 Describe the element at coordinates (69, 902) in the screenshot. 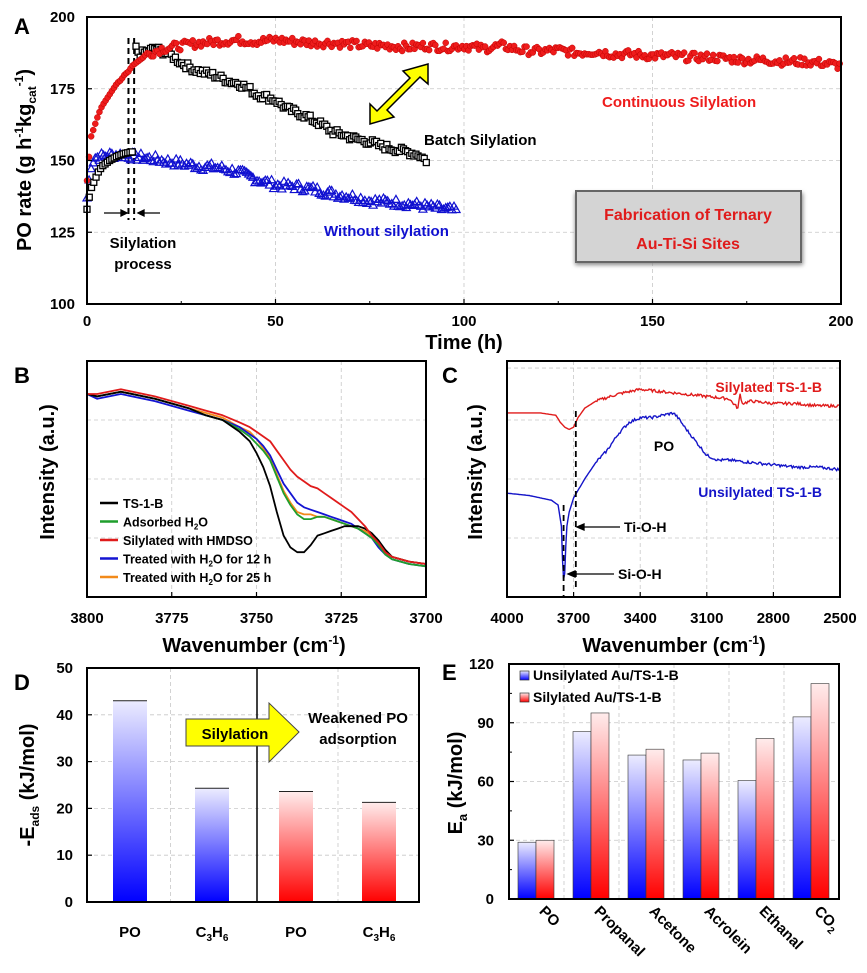

I see `tick-label-y: 0` at that location.